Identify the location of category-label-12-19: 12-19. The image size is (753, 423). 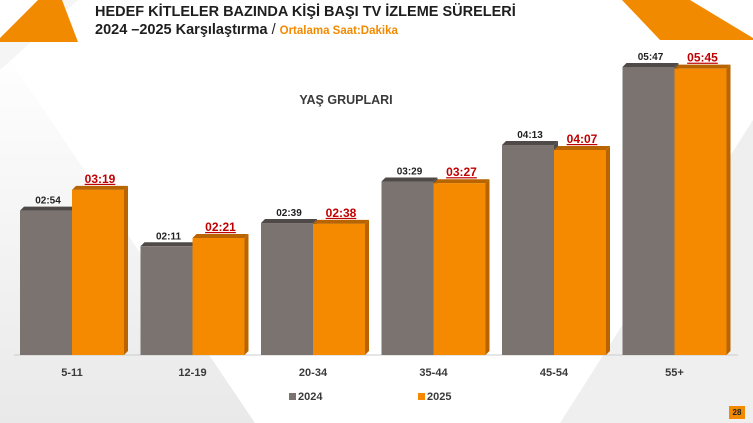
(192, 373).